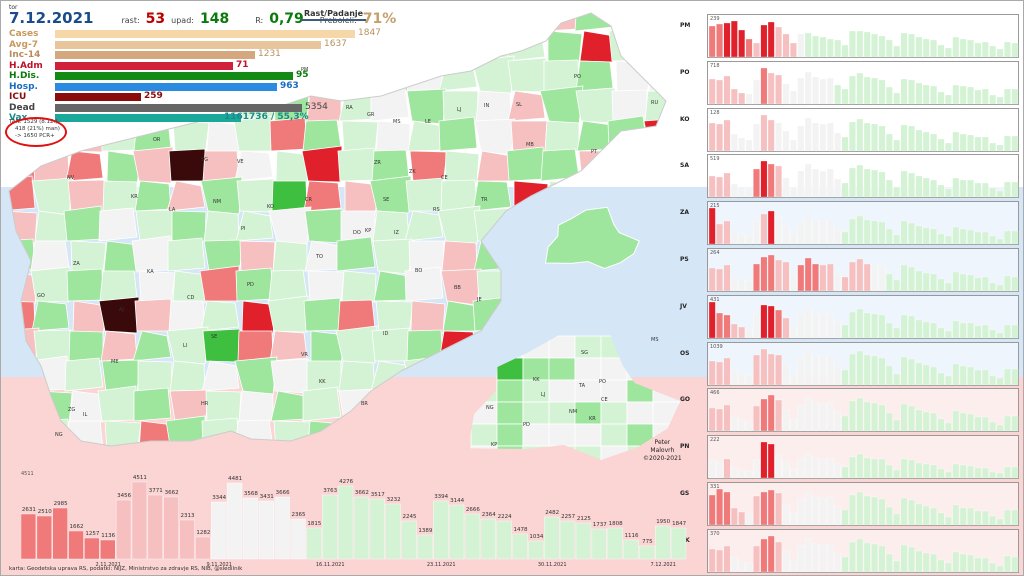 Image resolution: width=1024 pixels, height=576 pixels. Describe the element at coordinates (662, 564) in the screenshot. I see `slo-x-tick: 7.12.2021` at that location.